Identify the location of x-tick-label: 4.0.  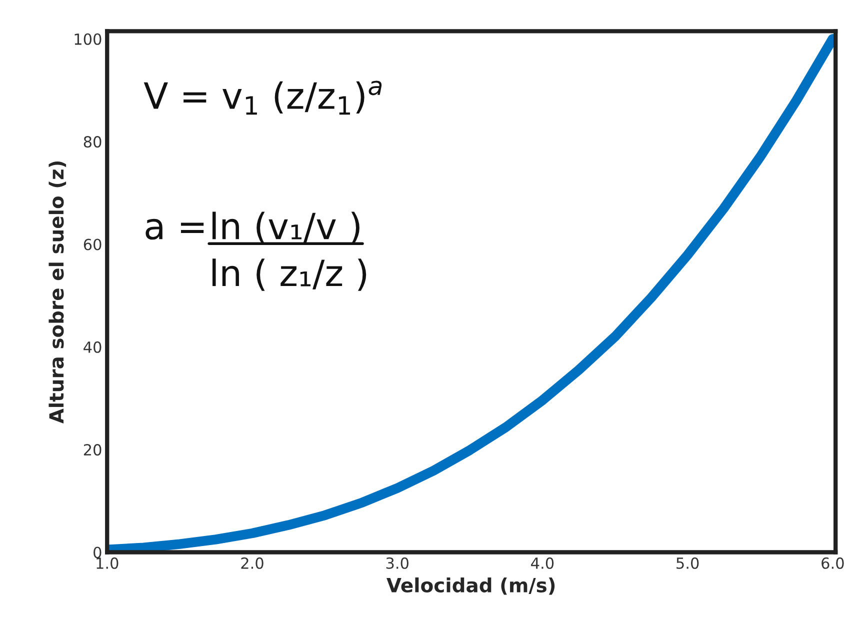
(542, 563).